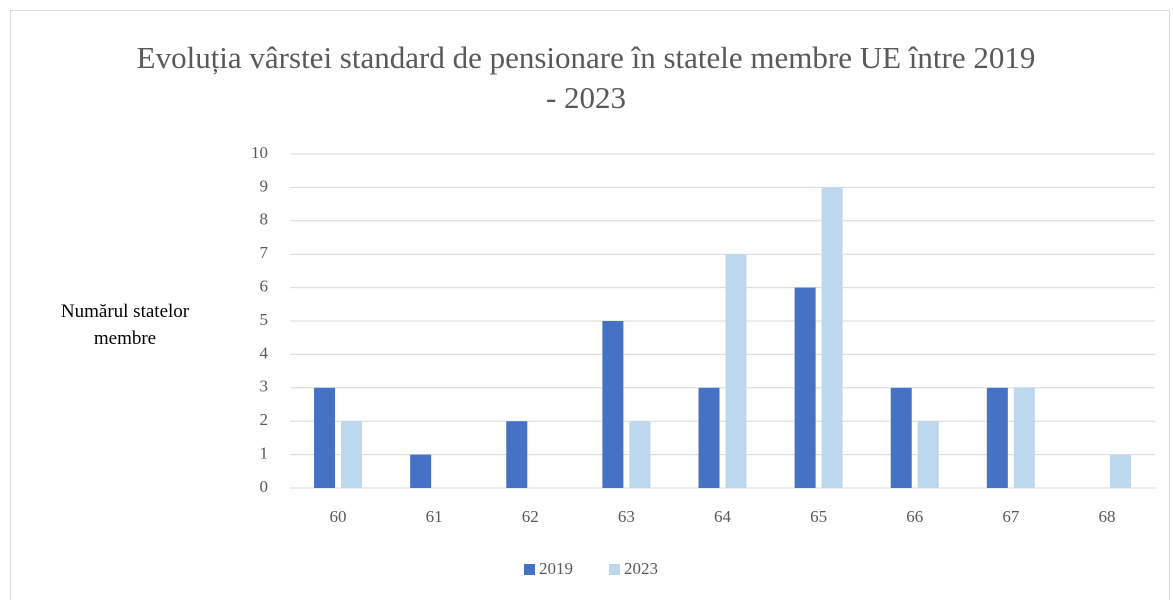  I want to click on y-tick-label: 8, so click(264, 219).